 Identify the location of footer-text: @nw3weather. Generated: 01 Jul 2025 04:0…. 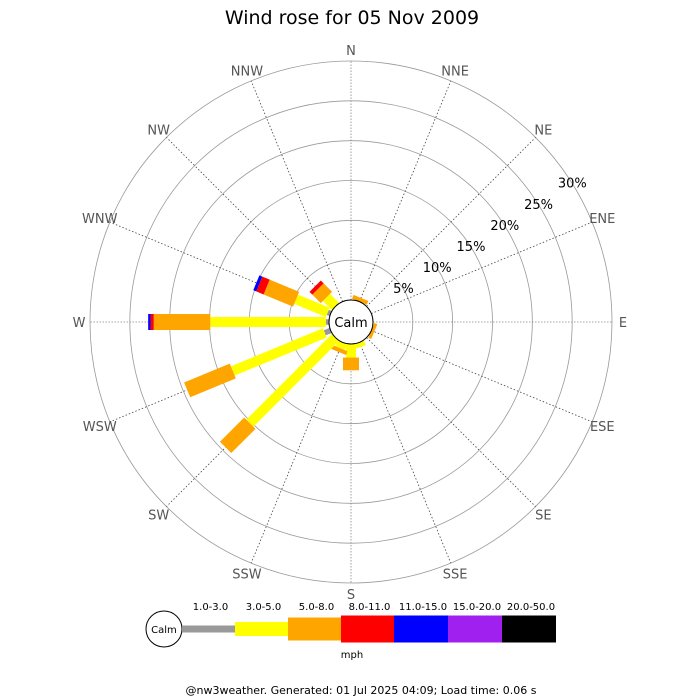
(361, 690).